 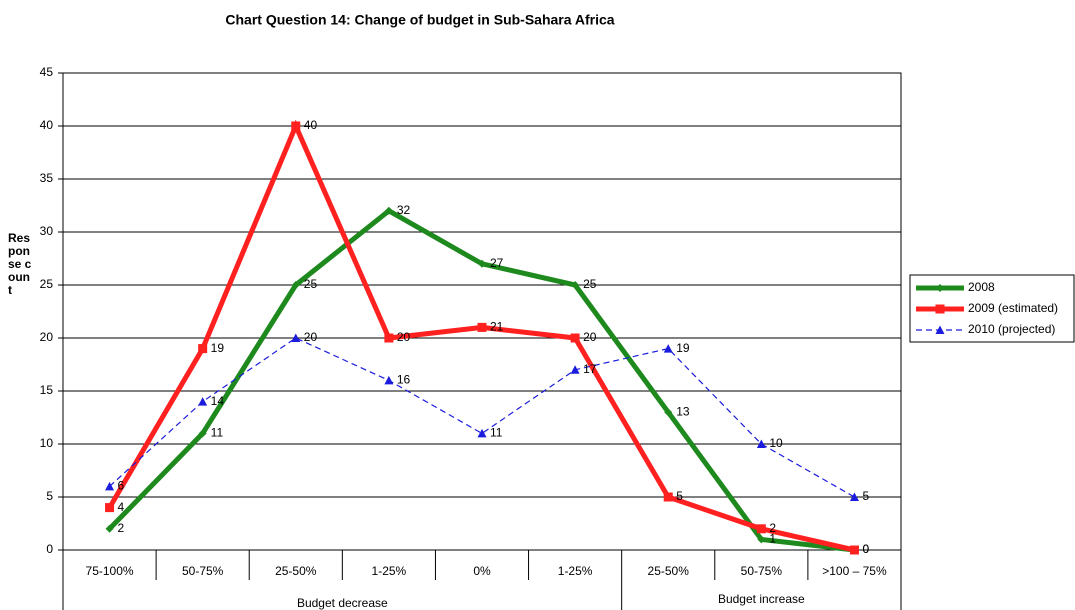 What do you see at coordinates (49, 496) in the screenshot?
I see `y-tick-label: 5` at bounding box center [49, 496].